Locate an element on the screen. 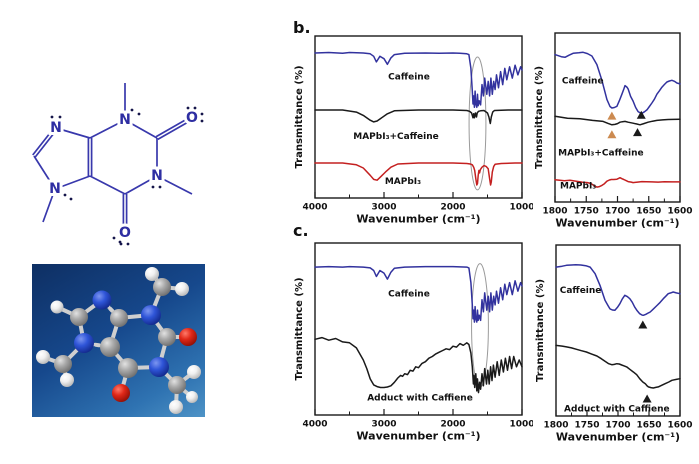  caffeine-3d-model-image is located at coordinates (118, 340).